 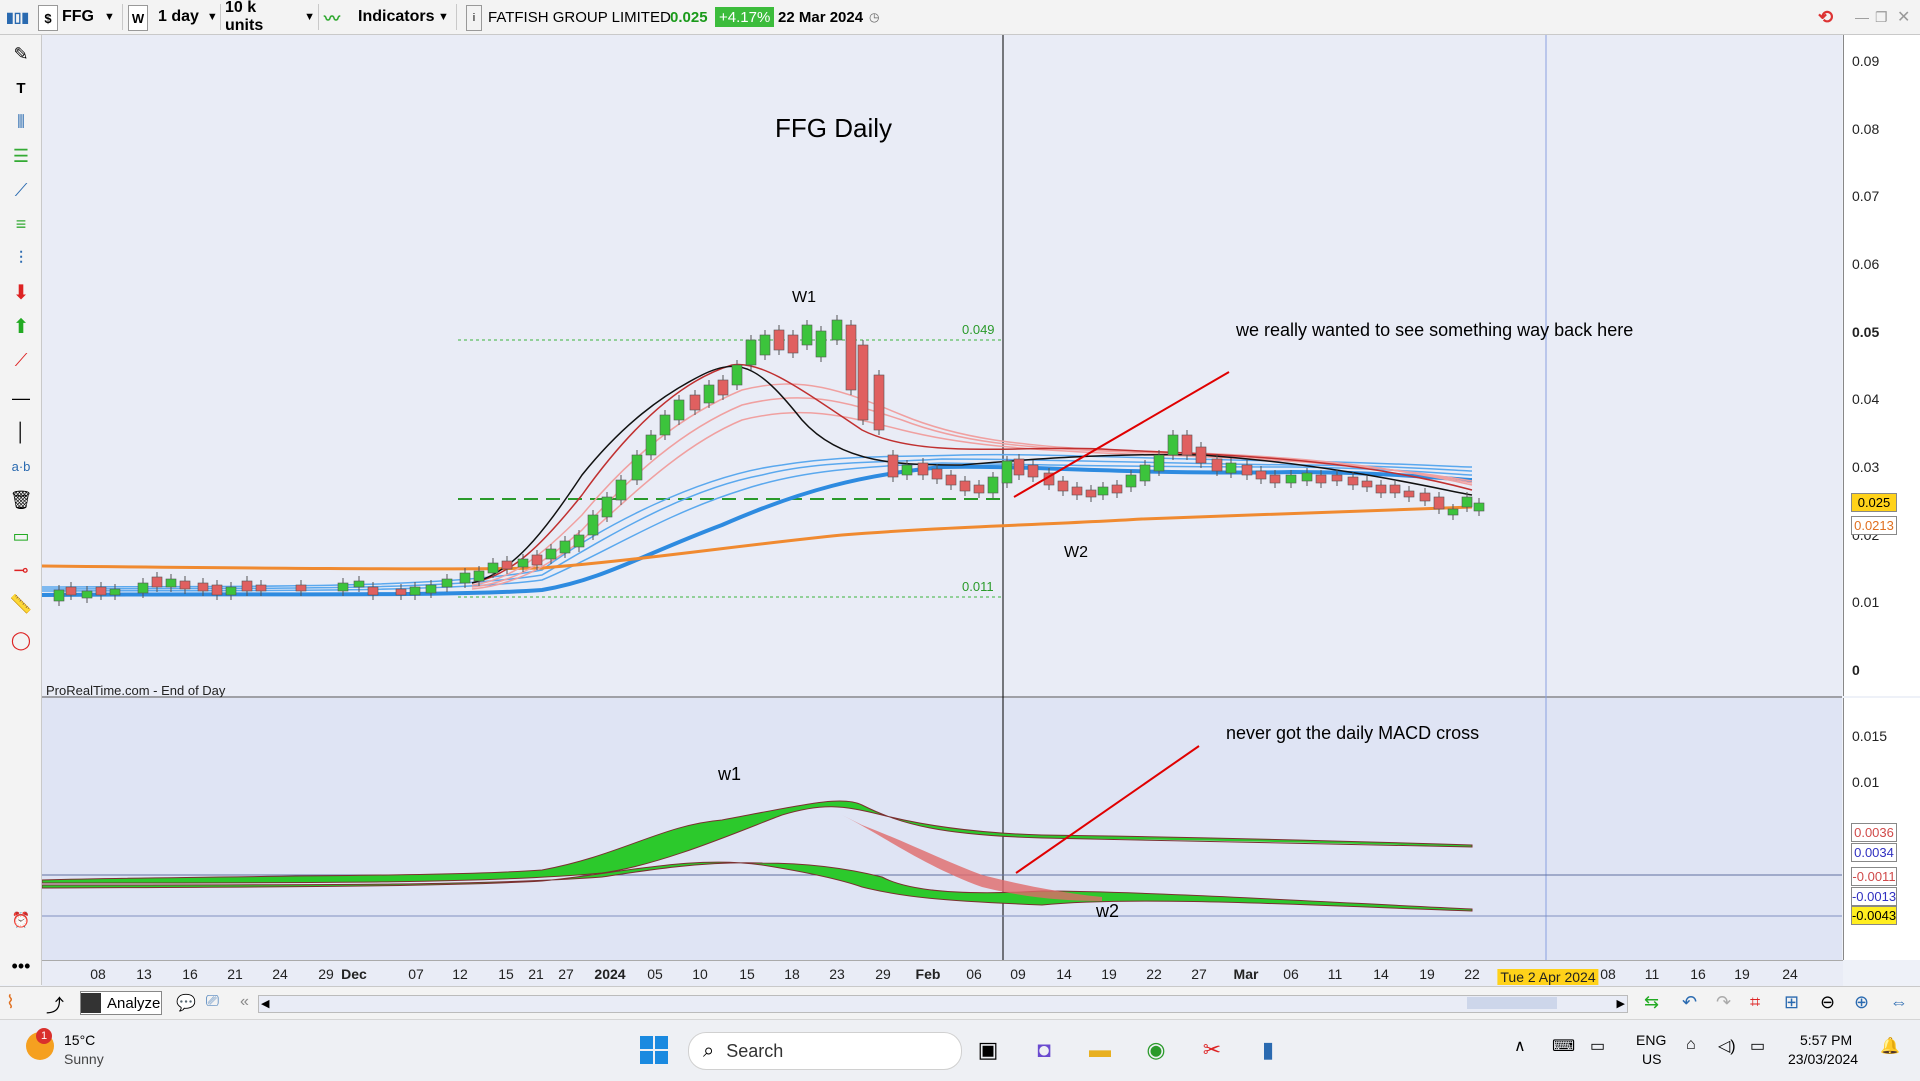 What do you see at coordinates (1826, 1040) in the screenshot?
I see `clock-time: 5:57 PM` at bounding box center [1826, 1040].